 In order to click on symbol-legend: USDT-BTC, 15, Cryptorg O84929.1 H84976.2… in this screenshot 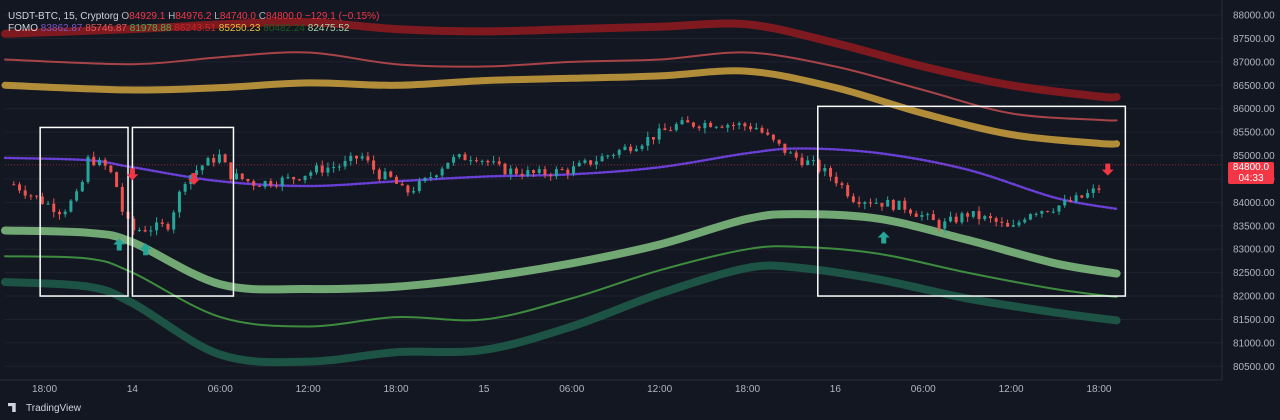, I will do `click(193, 16)`.